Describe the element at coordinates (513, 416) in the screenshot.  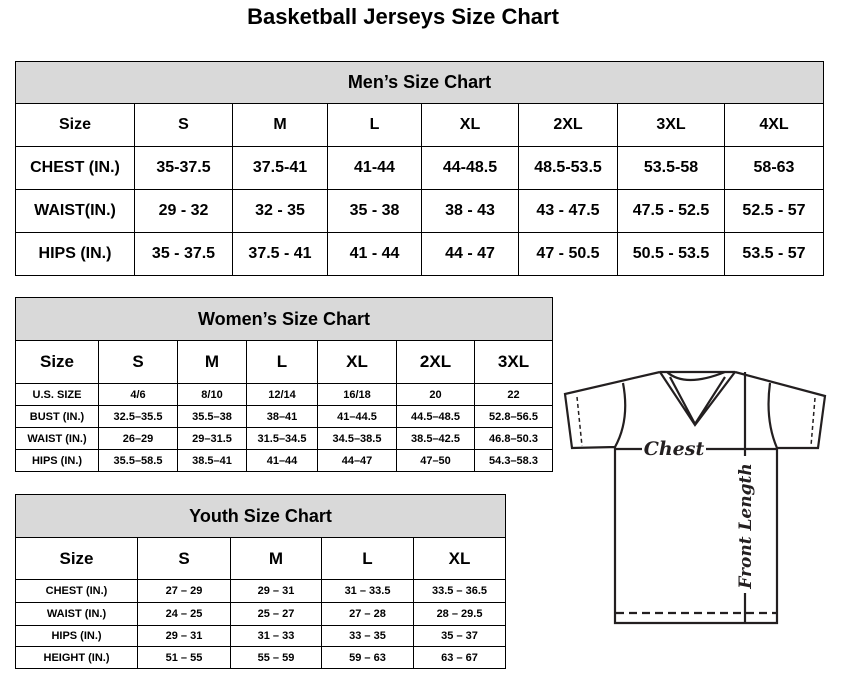
I see `table-cell: 52.8–56.5` at that location.